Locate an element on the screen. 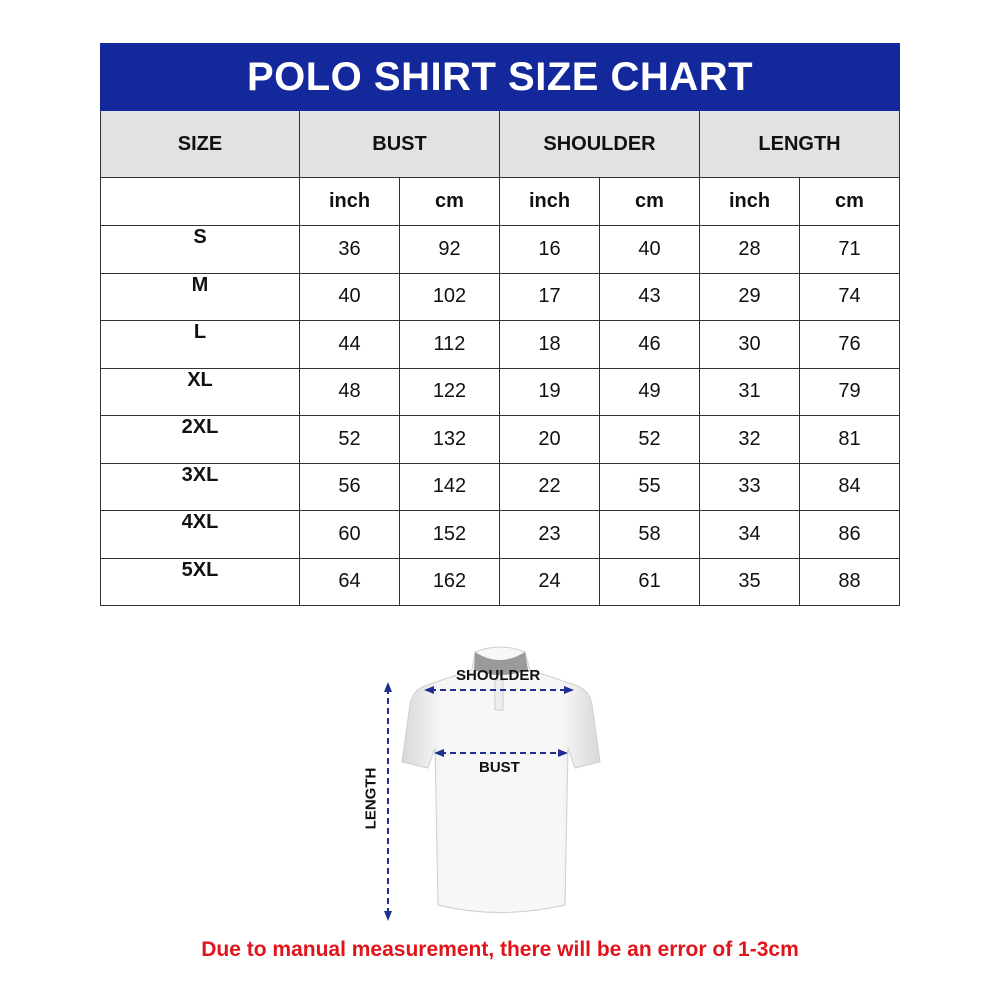 This screenshot has height=1000, width=1000. chart-title: POLO SHIRT SIZE CHART is located at coordinates (500, 77).